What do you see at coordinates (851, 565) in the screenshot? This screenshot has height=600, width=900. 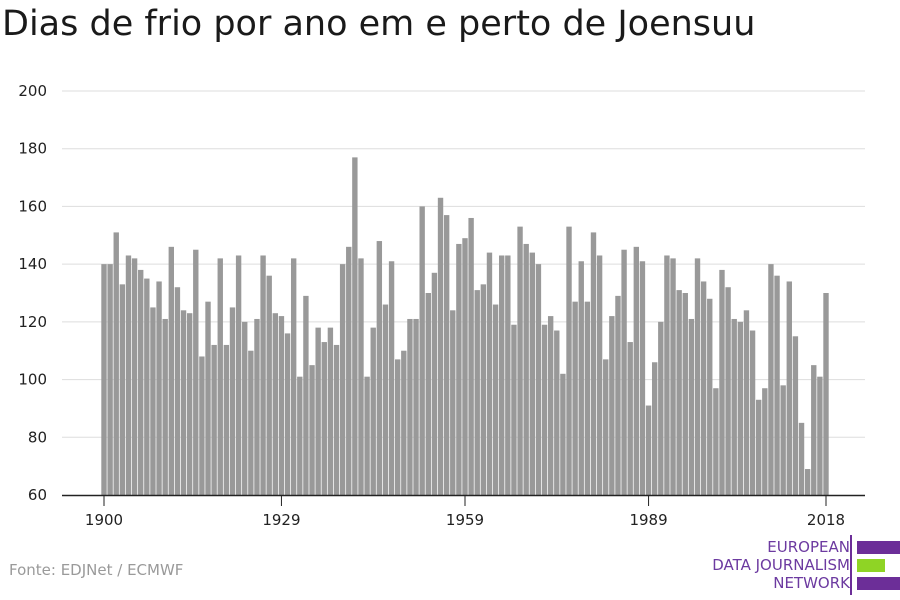 I see `logo-divider` at bounding box center [851, 565].